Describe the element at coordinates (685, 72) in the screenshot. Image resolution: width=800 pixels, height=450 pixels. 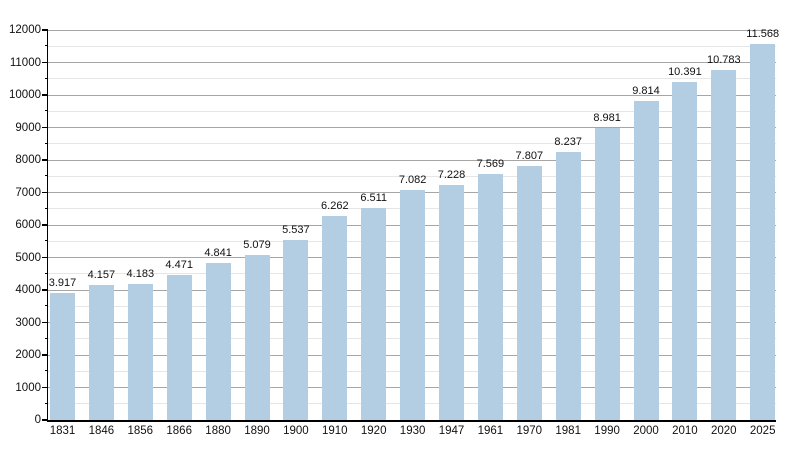
I see `bar-value-label: 10.391` at that location.